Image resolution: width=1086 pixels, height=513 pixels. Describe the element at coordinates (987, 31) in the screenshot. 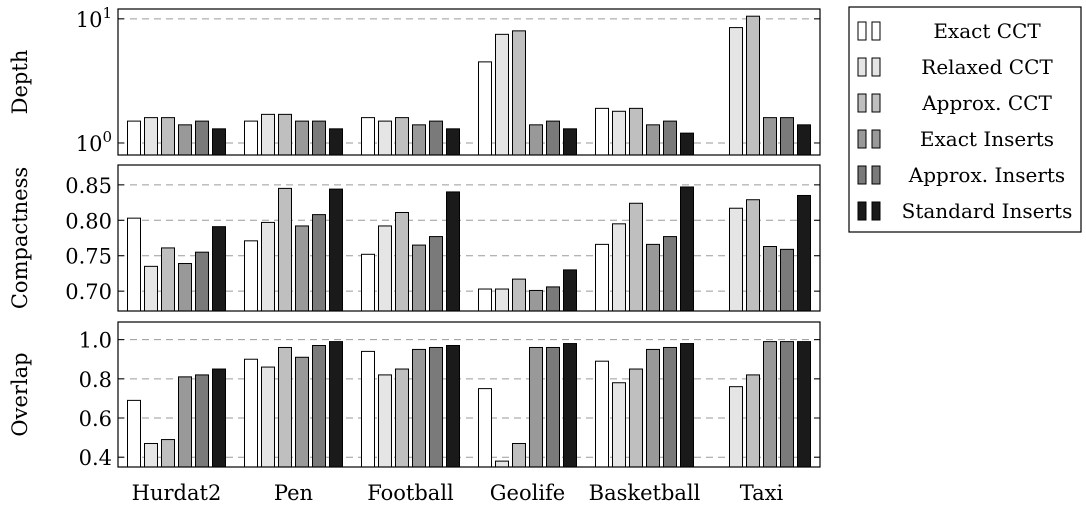

I see `legend-label: Exact CCT` at that location.